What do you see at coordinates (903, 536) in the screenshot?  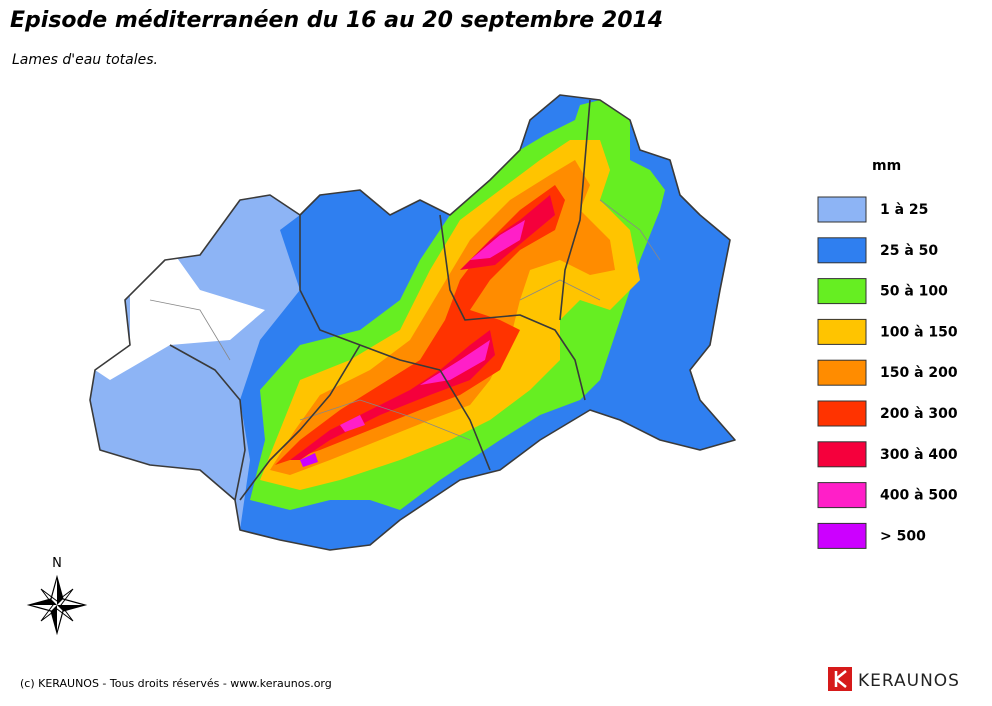 I see `legend-label: > 500` at bounding box center [903, 536].